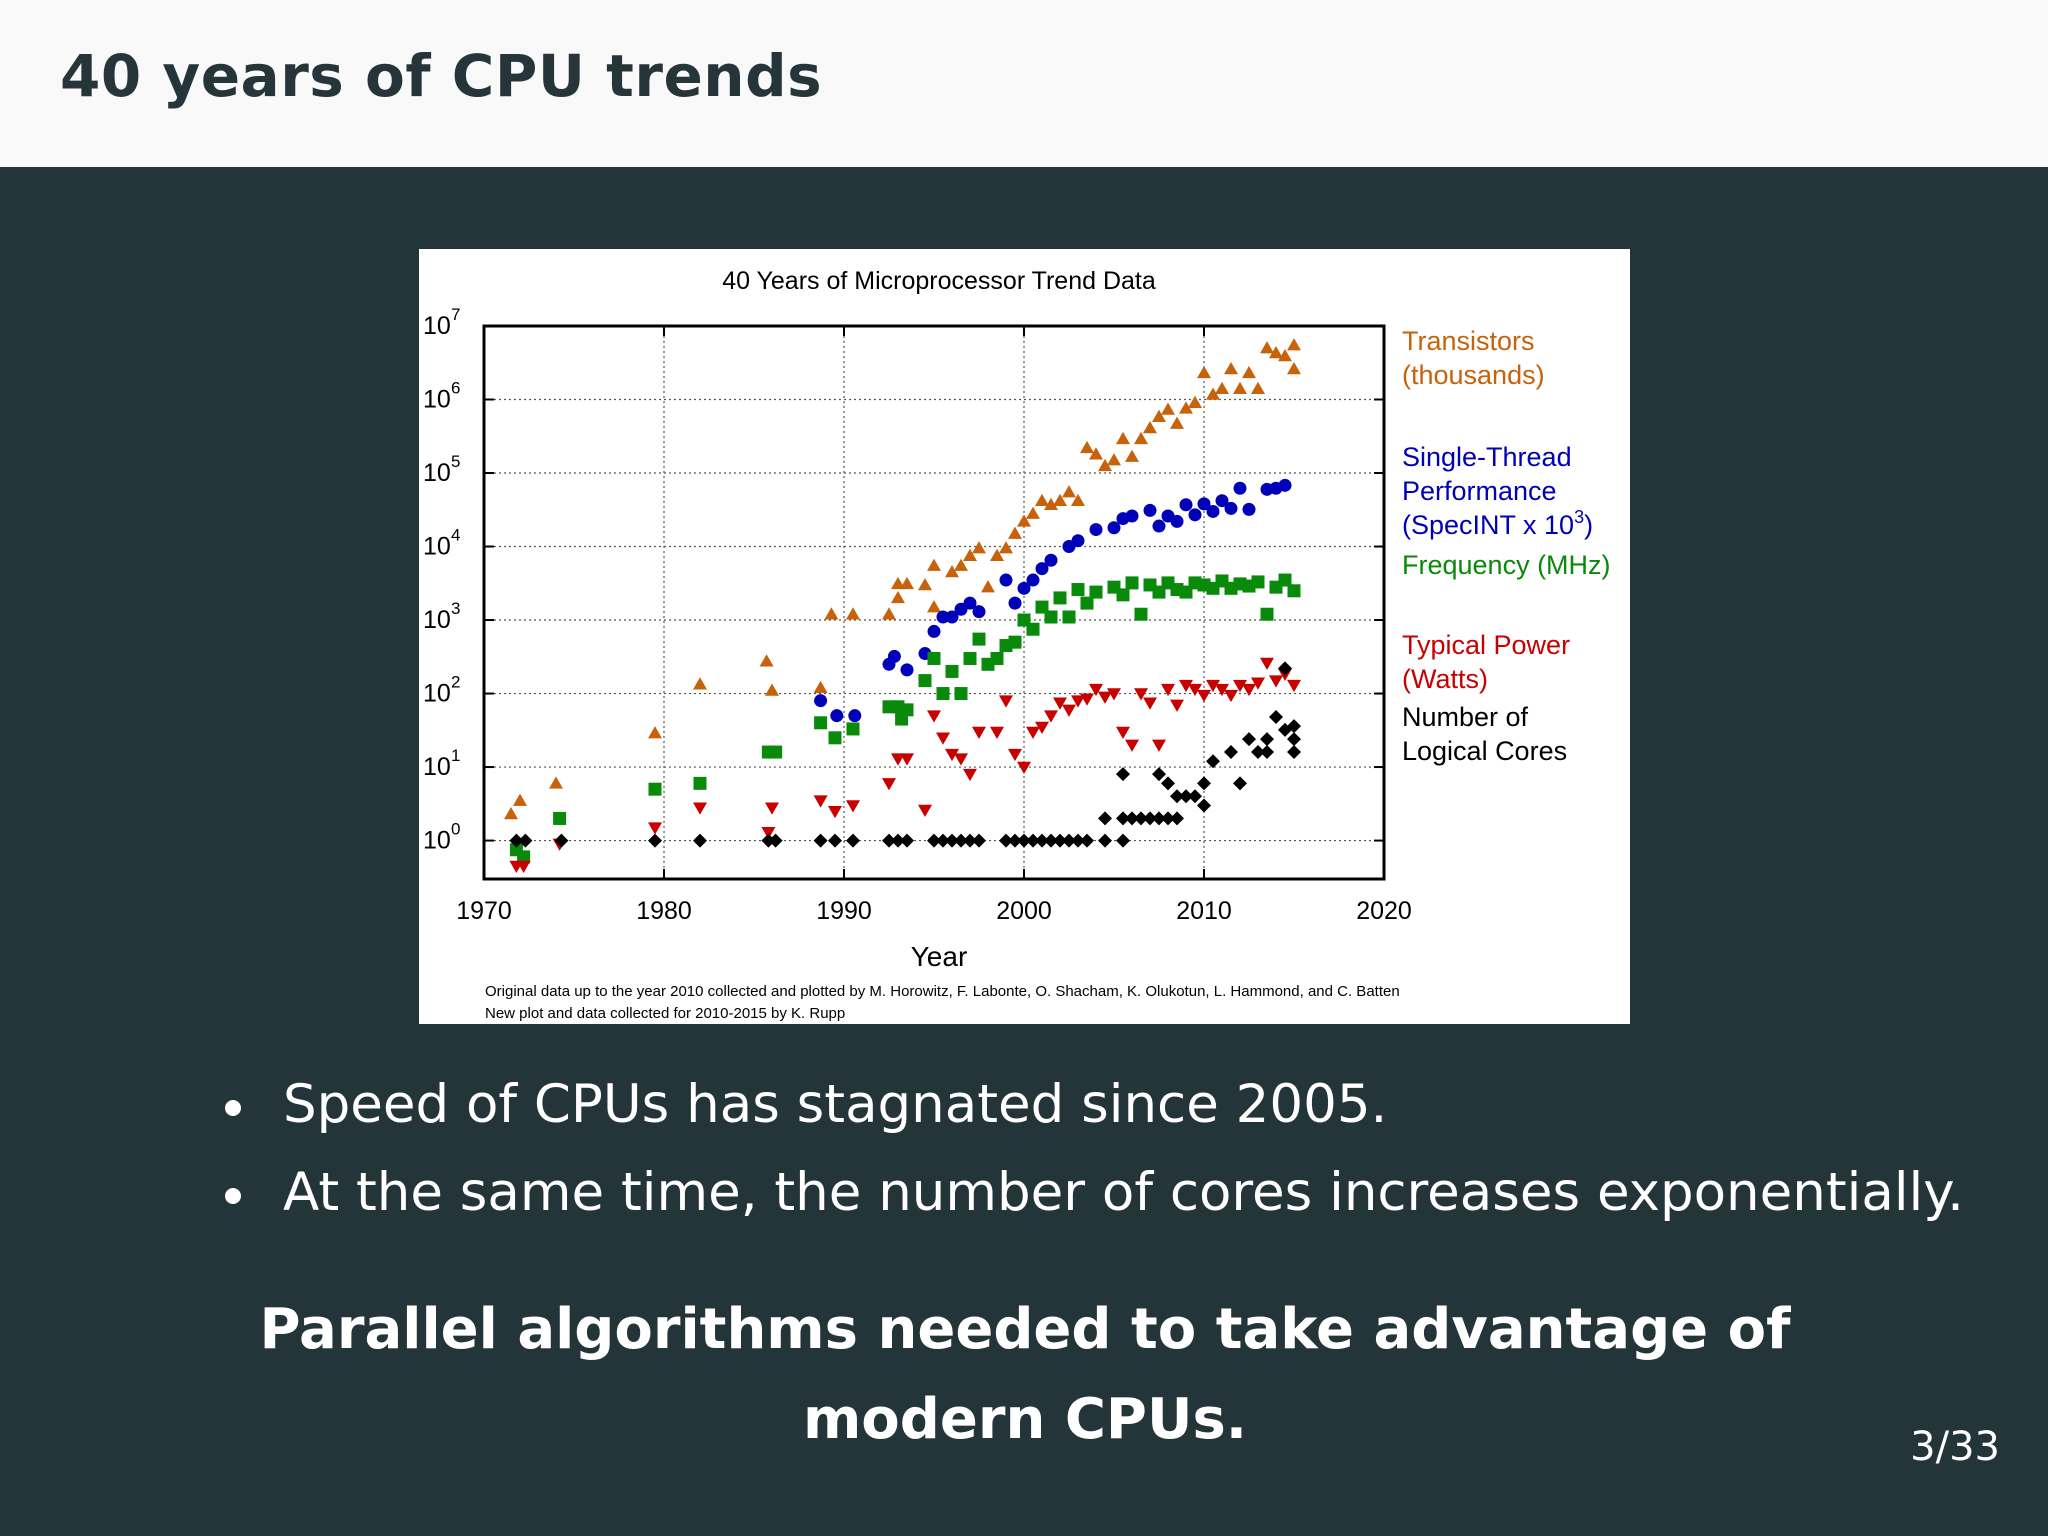 The width and height of the screenshot is (2048, 1536). Describe the element at coordinates (1384, 911) in the screenshot. I see `x-tick-label: 2020` at that location.